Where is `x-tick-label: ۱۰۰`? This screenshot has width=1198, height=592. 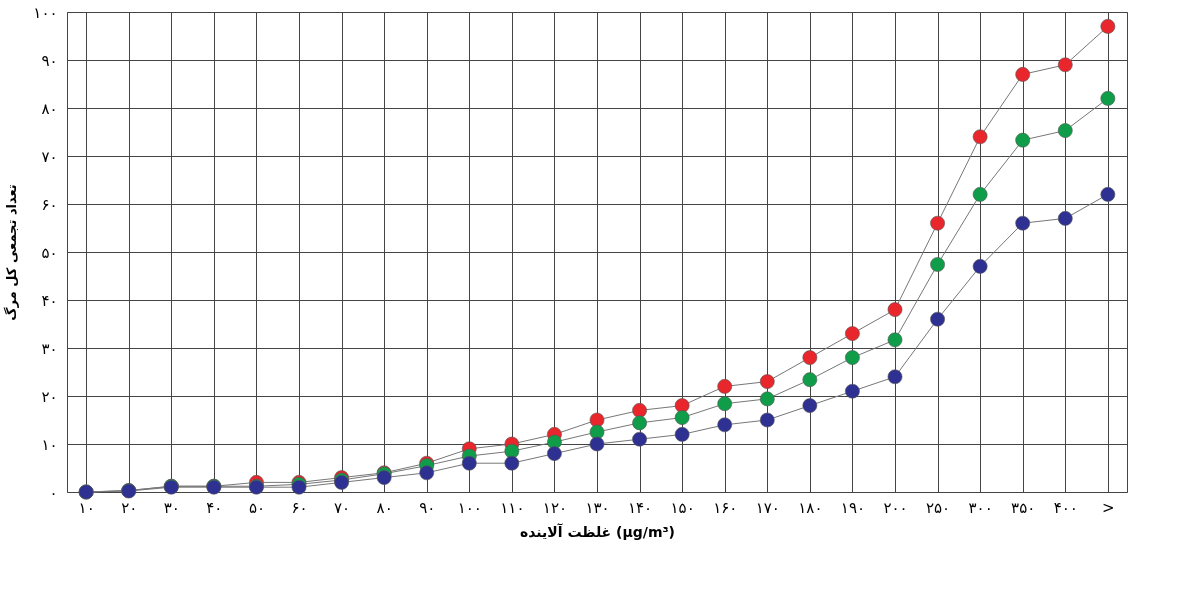 x-tick-label: ۱۰۰ is located at coordinates (469, 507).